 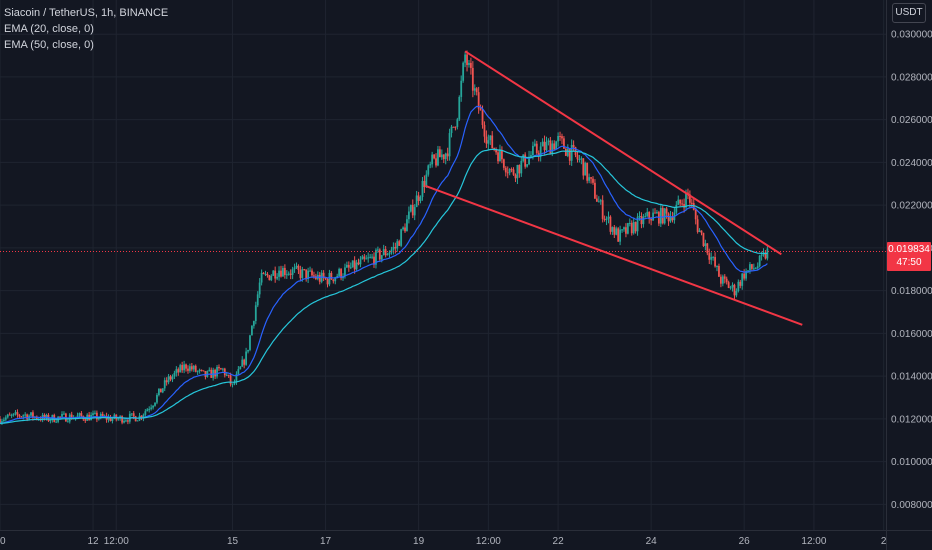 What do you see at coordinates (623, 153) in the screenshot?
I see `trendline` at bounding box center [623, 153].